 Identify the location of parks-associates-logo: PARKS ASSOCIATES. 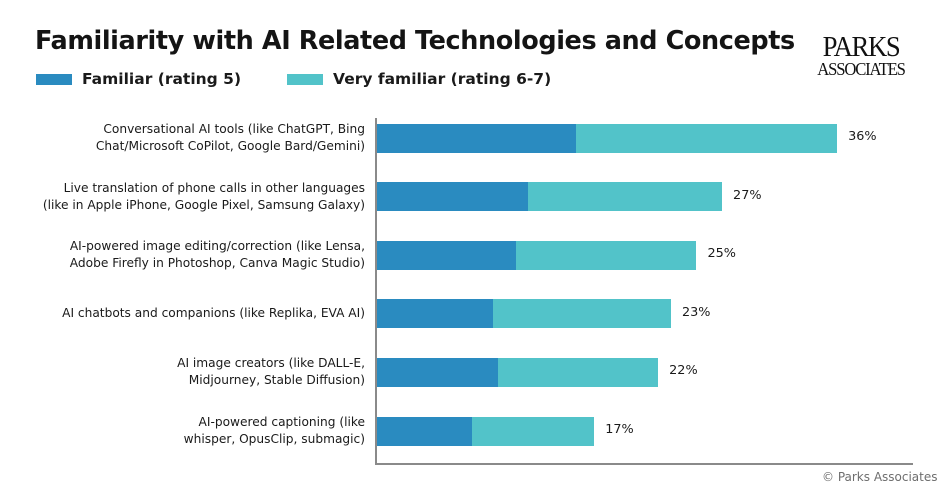
(861, 56).